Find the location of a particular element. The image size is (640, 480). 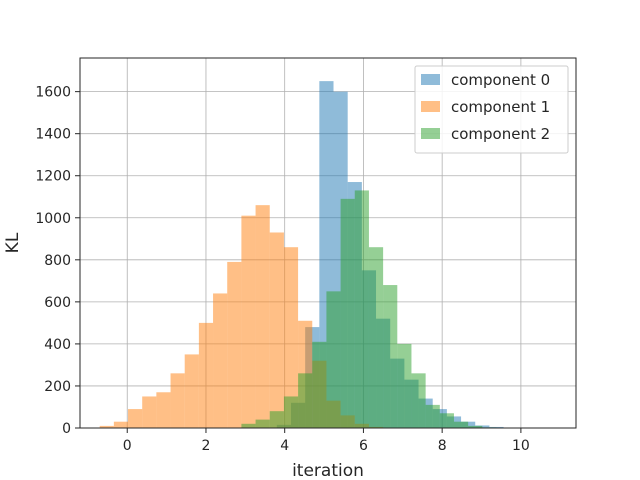

y-tick-label: 0 is located at coordinates (66, 429).